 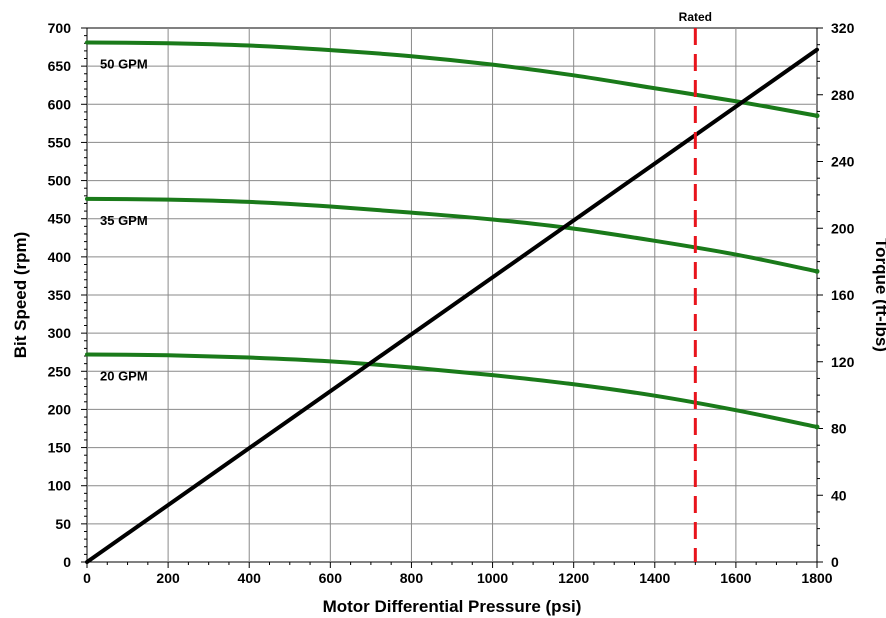 I want to click on y-tick-label: 550, so click(x=60, y=142).